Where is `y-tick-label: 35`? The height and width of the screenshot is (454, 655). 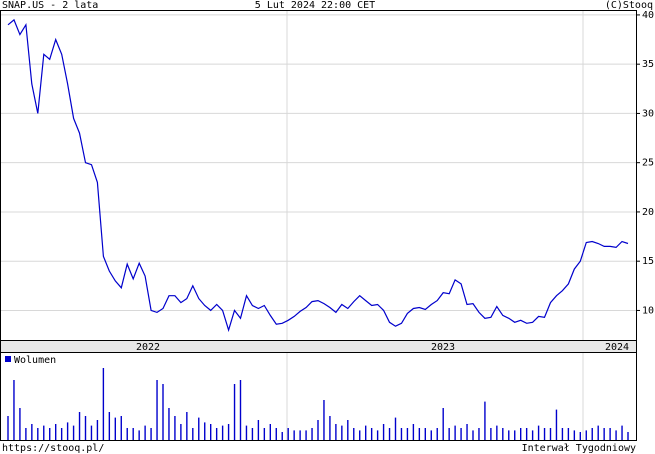
y-tick-label: 35 is located at coordinates (648, 64).